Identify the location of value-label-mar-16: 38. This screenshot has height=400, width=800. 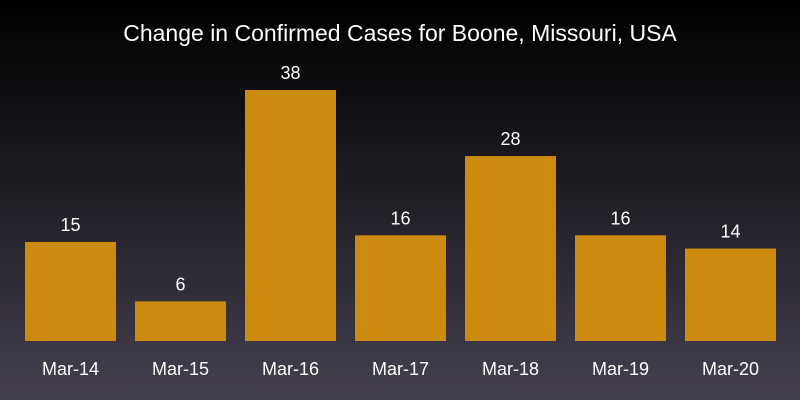
(290, 73).